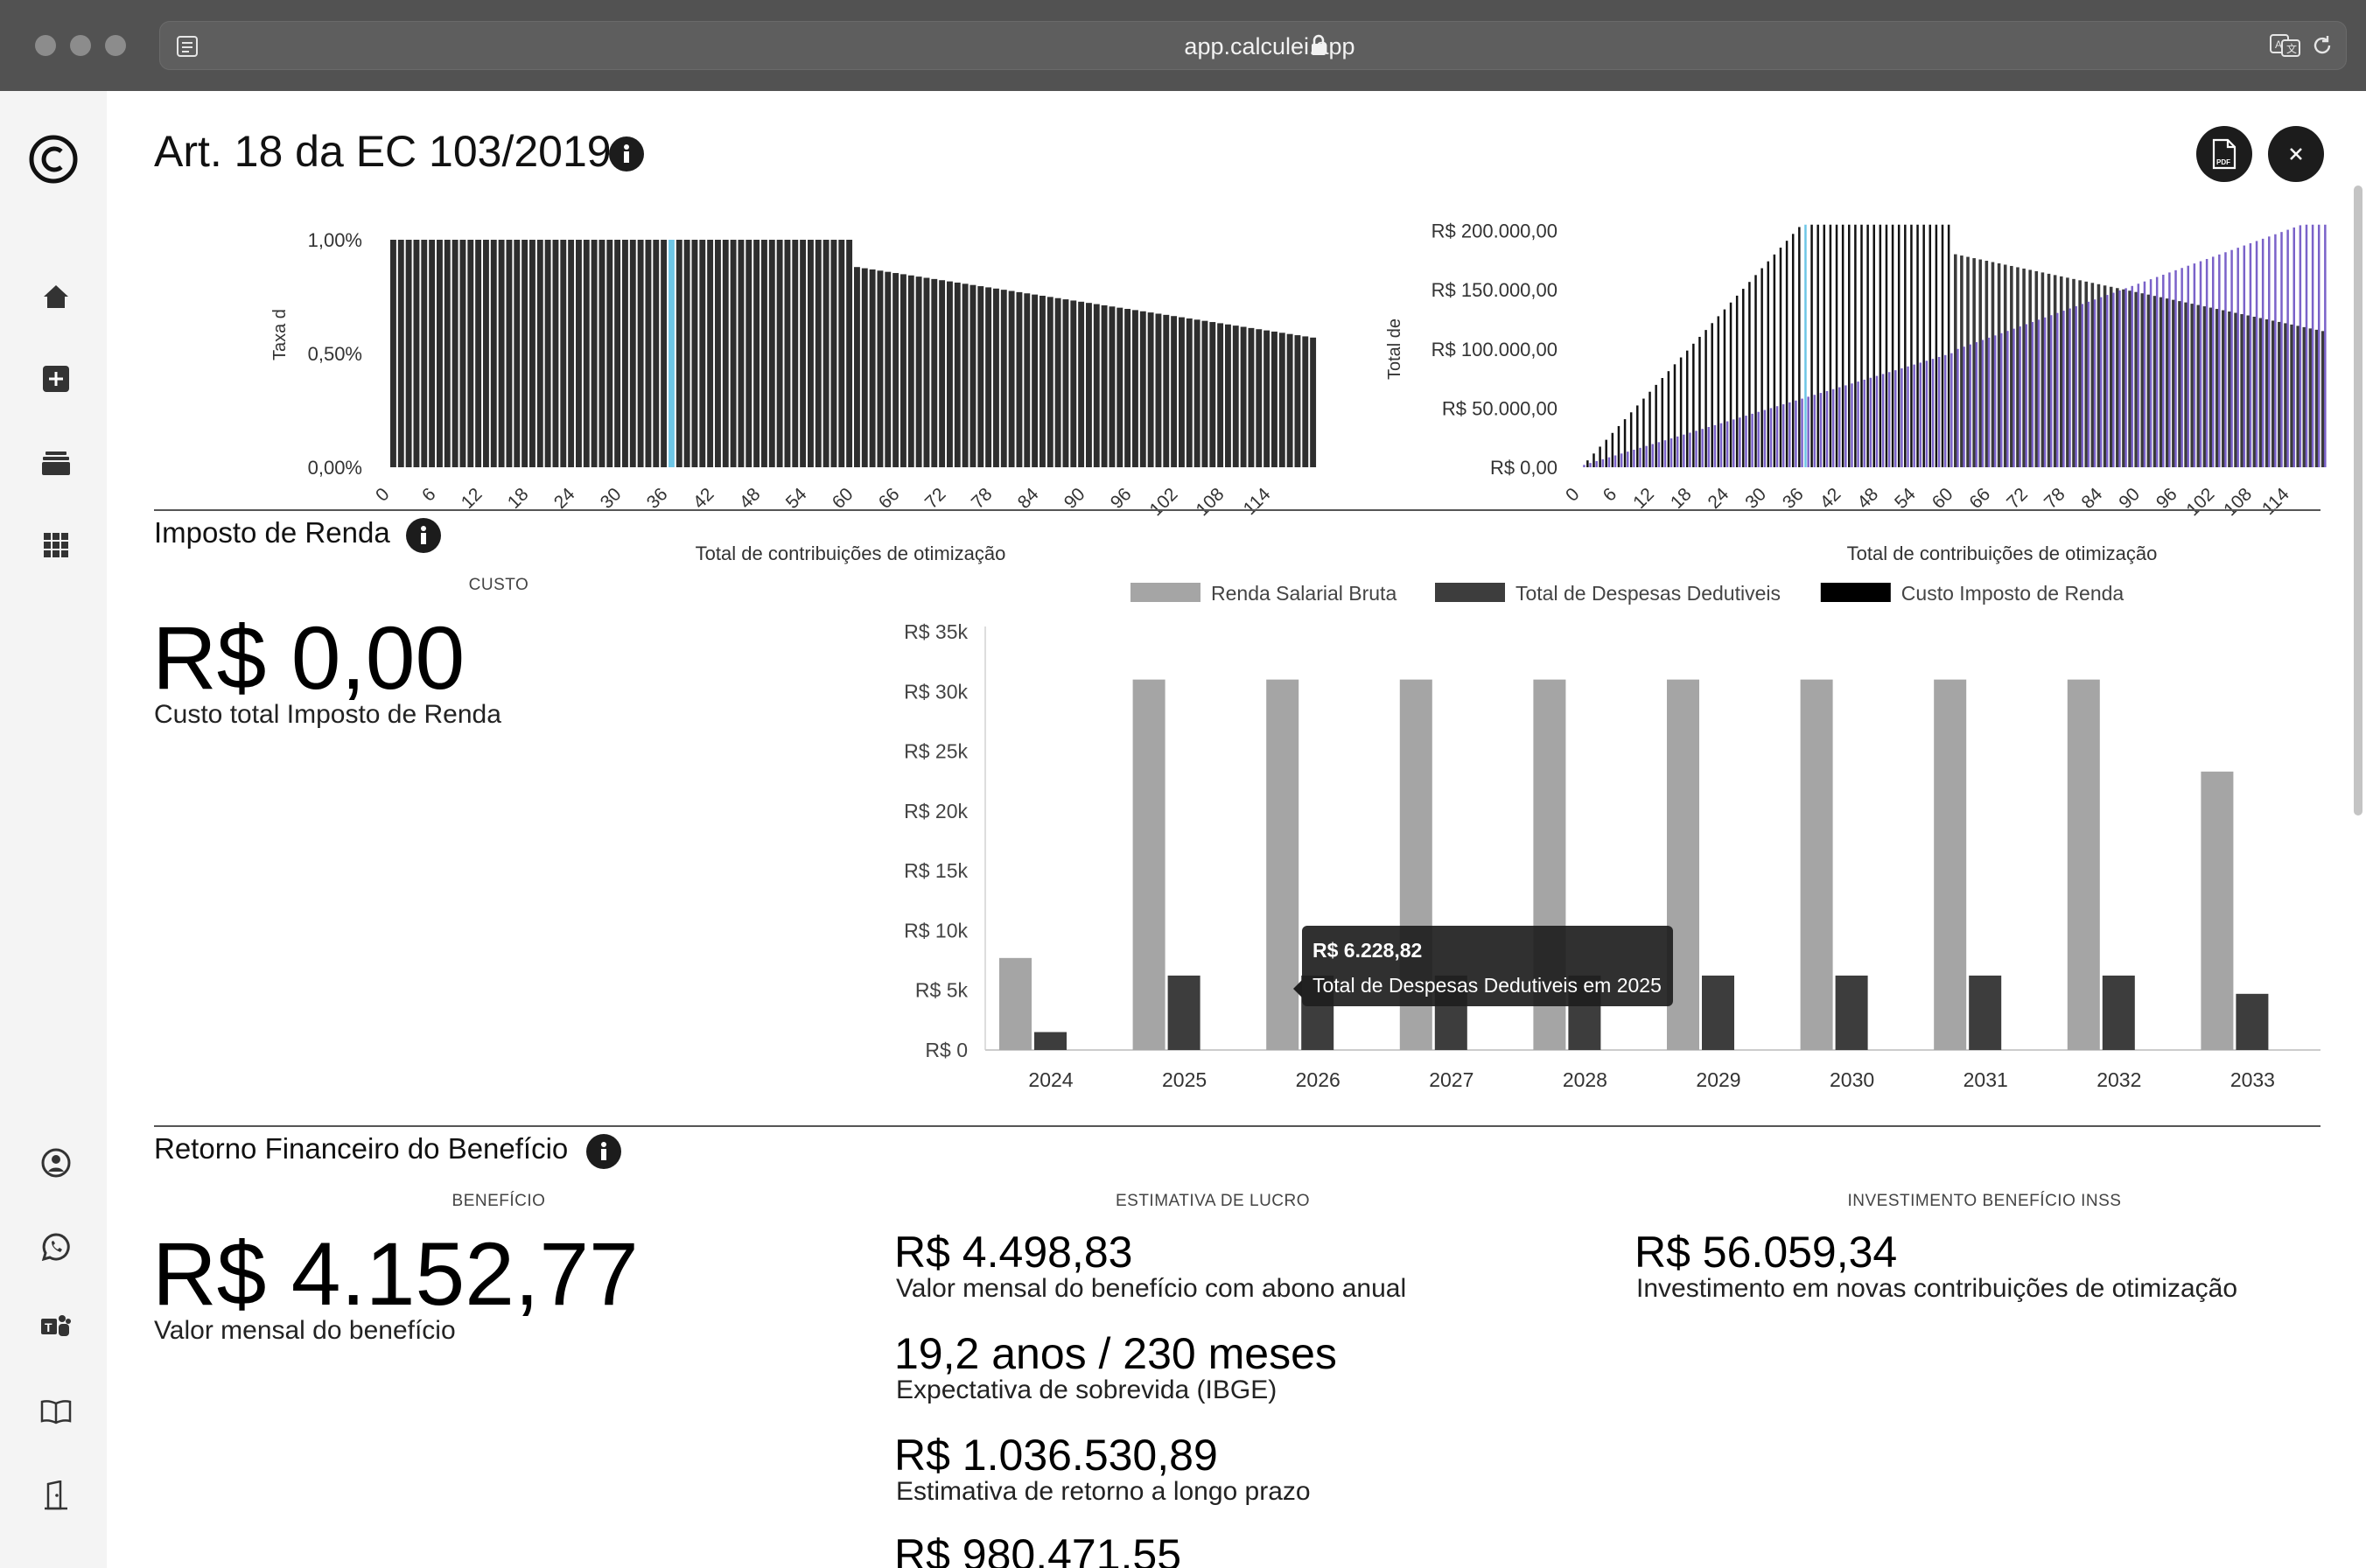  I want to click on y-tick-label: 1,00%, so click(335, 240).